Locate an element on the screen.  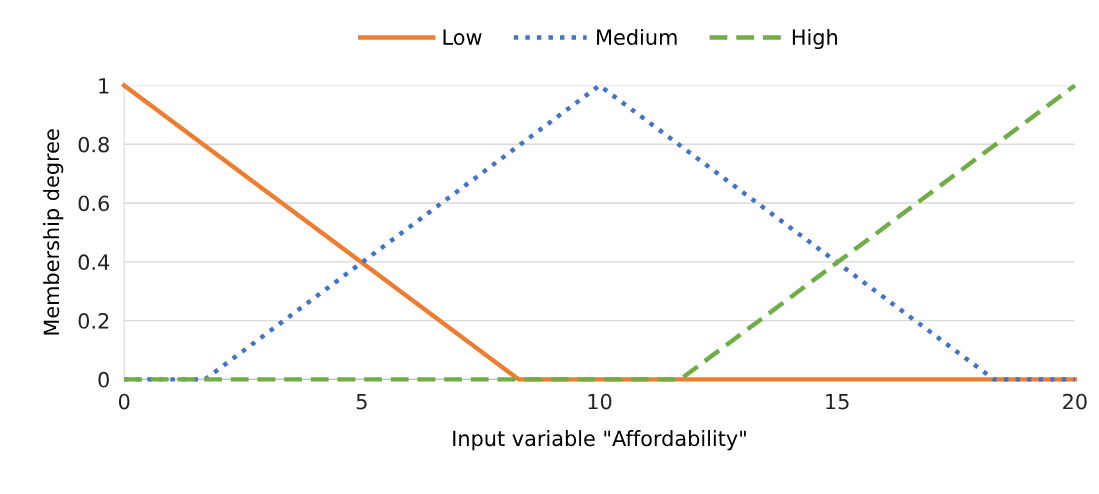
x-tick-label: 15 is located at coordinates (837, 401).